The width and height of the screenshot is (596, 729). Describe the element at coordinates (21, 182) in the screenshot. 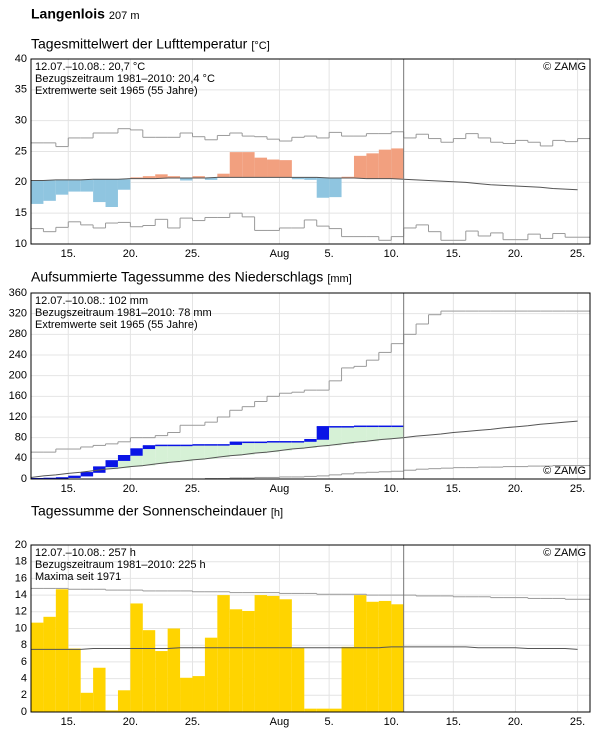

I see `y-tick-label: 20` at that location.